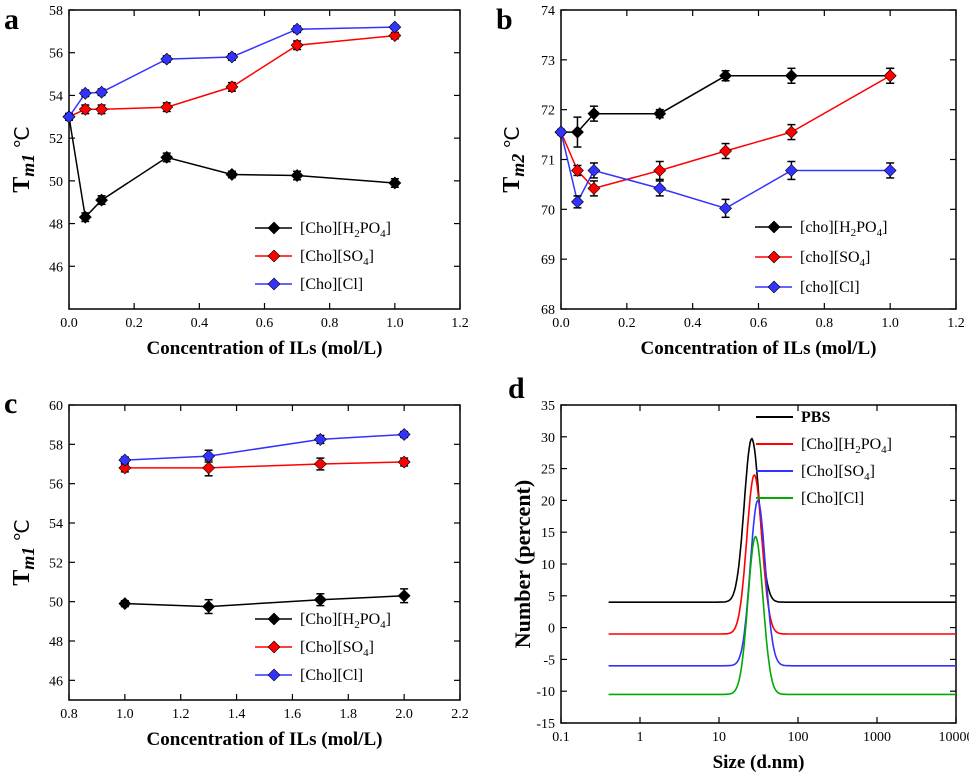 This screenshot has height=773, width=969. I want to click on x-tick-label: 1.2, so click(956, 323).